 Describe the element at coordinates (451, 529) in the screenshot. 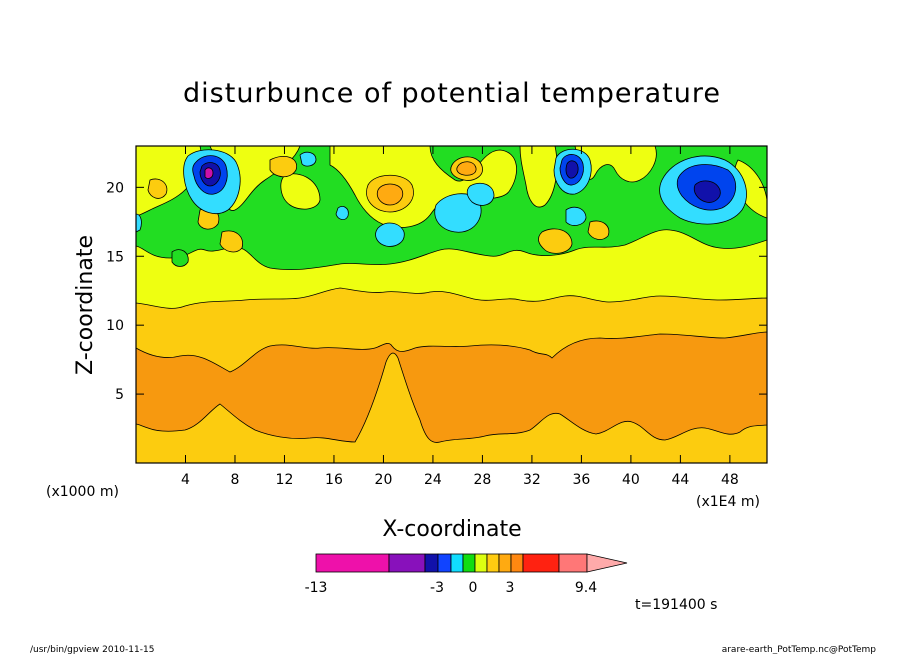

I see `x-axis-label: X-coordinate` at that location.